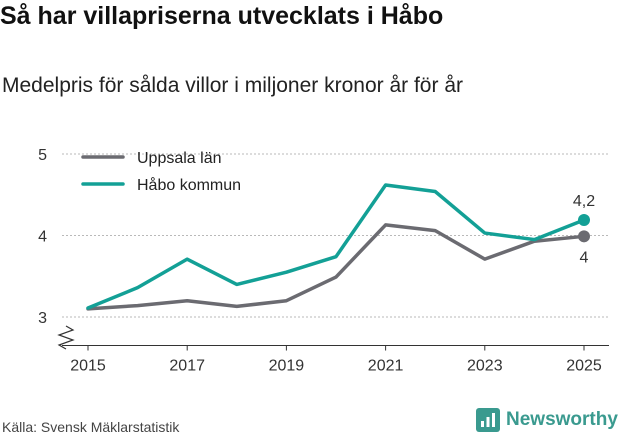 The width and height of the screenshot is (631, 439). What do you see at coordinates (91, 427) in the screenshot?
I see `source-note: Källa: Svensk Mäklarstatistik` at bounding box center [91, 427].